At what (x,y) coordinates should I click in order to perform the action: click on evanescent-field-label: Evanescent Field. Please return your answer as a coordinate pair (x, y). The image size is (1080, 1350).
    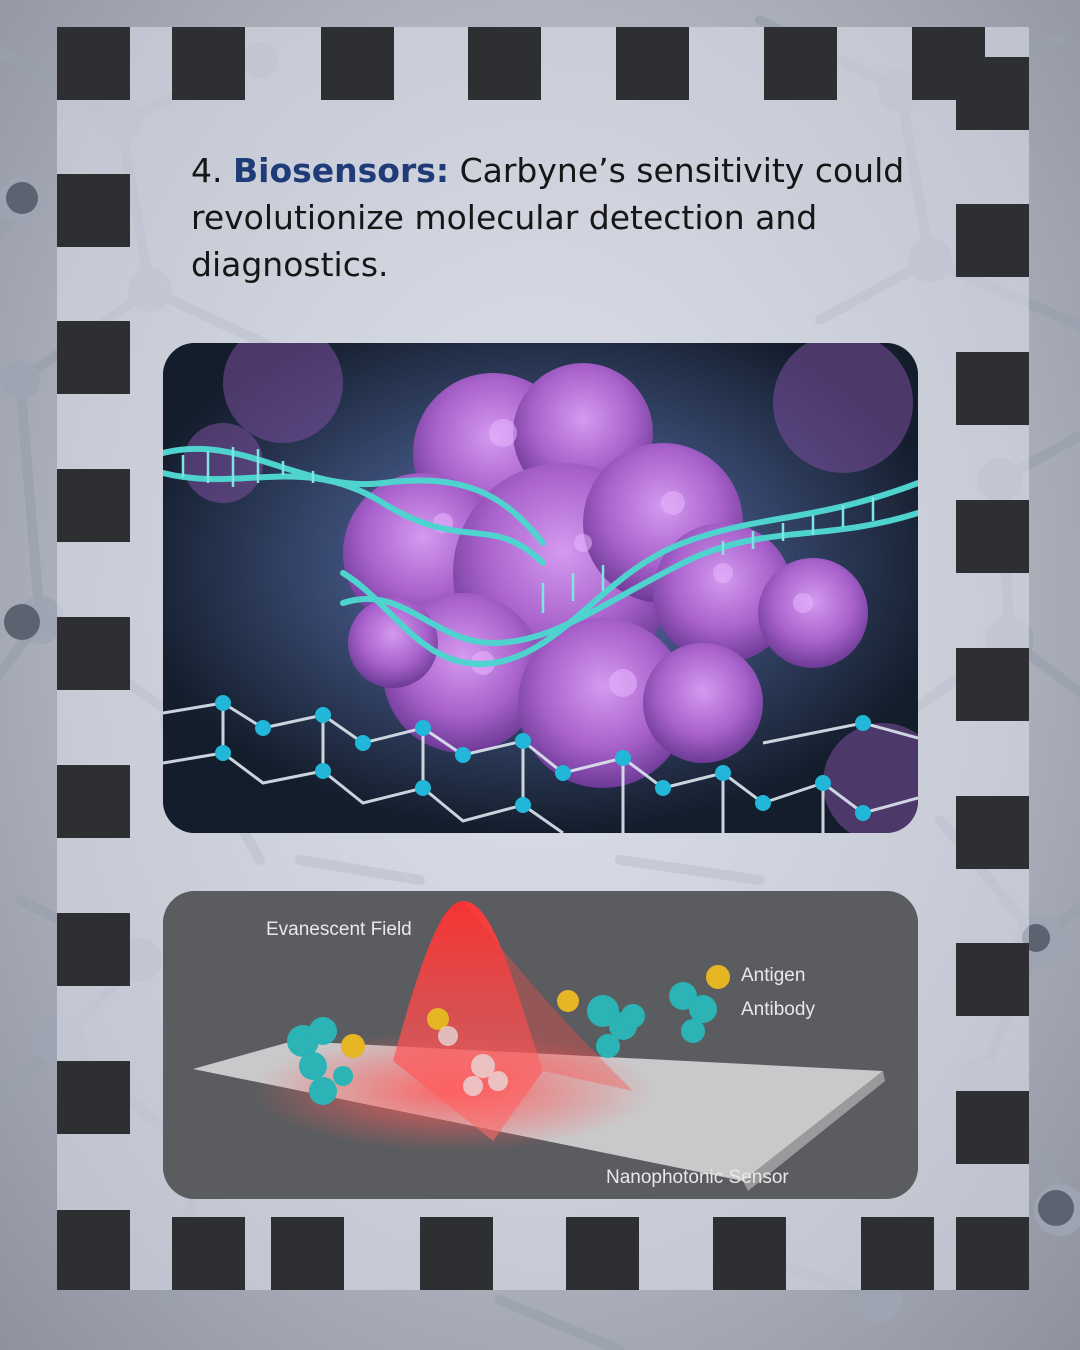
    Looking at the image, I should click on (339, 929).